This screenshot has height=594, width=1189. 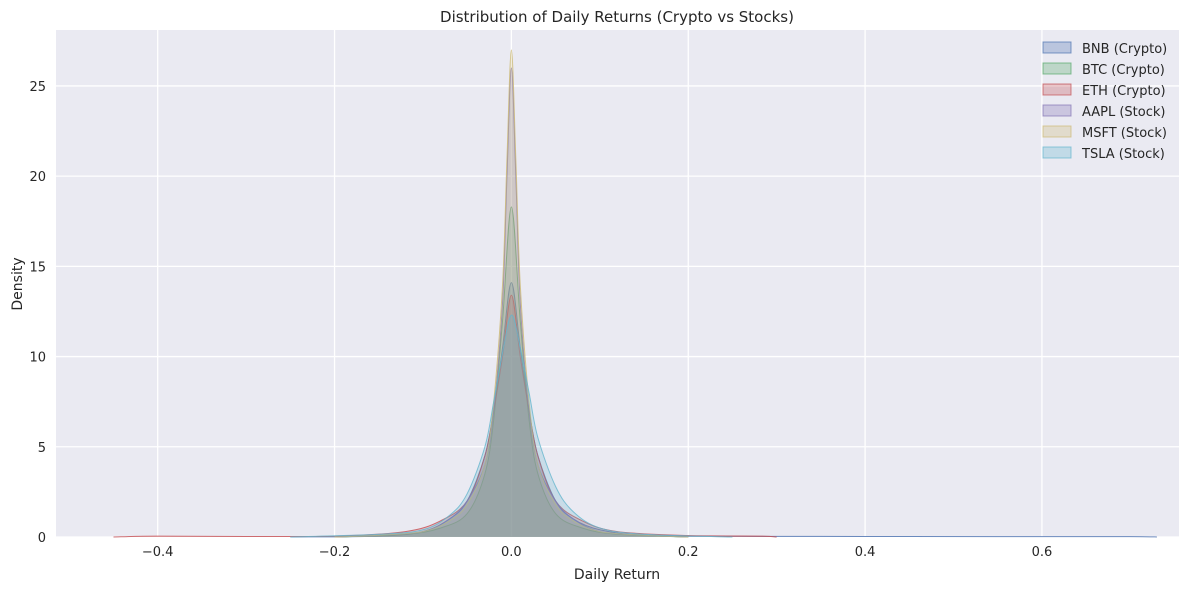 What do you see at coordinates (1042, 552) in the screenshot?
I see `x-tick-label: 0.6` at bounding box center [1042, 552].